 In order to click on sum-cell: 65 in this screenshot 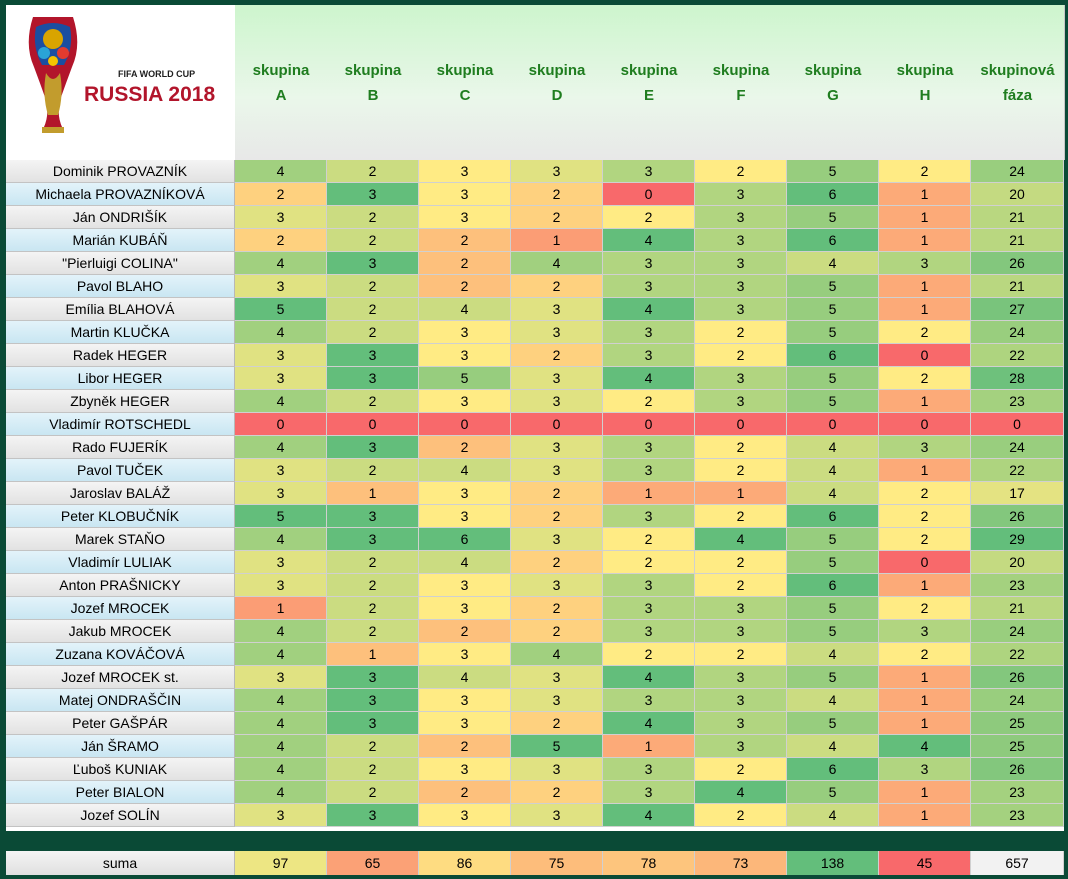, I will do `click(373, 863)`.